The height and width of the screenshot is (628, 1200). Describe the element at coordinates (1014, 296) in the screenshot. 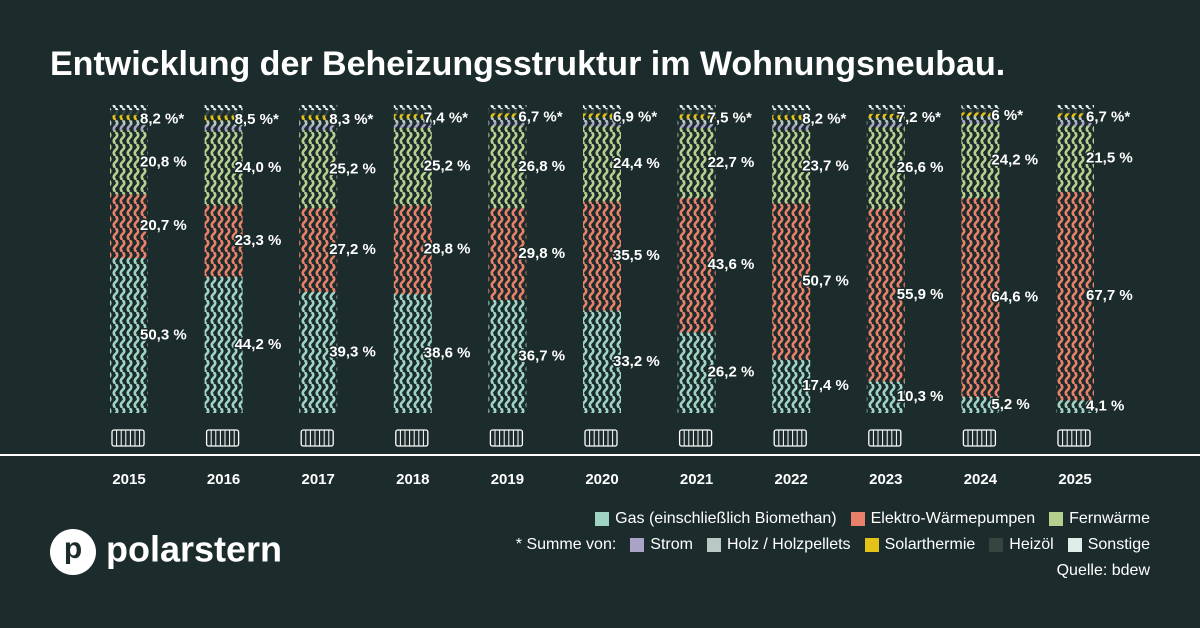

I see `value-label: 64,6 %` at that location.